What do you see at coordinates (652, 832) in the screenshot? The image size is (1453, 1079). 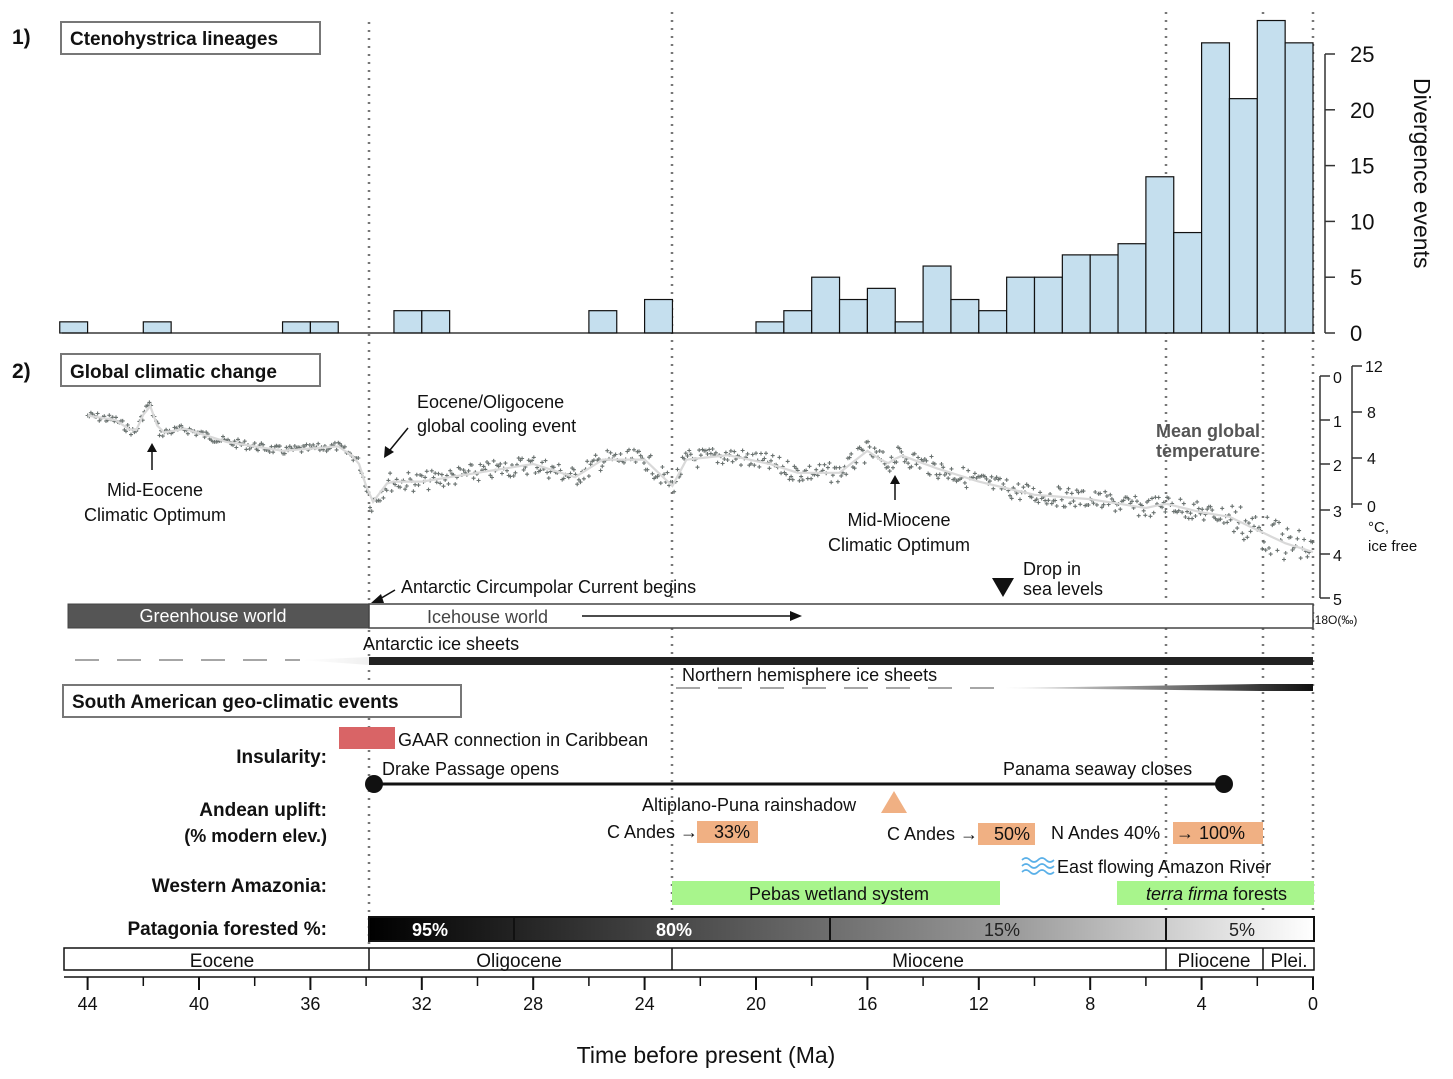 I see `c-andes-1-label: C Andes →` at bounding box center [652, 832].